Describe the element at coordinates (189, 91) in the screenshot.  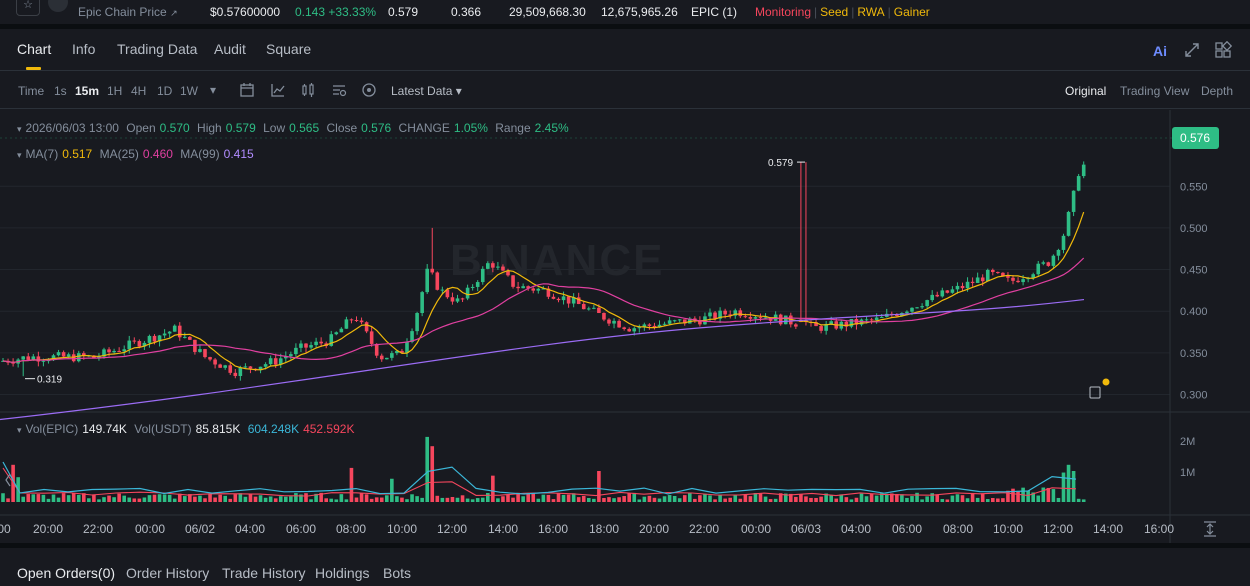
I see `interval-1w: 1W` at that location.